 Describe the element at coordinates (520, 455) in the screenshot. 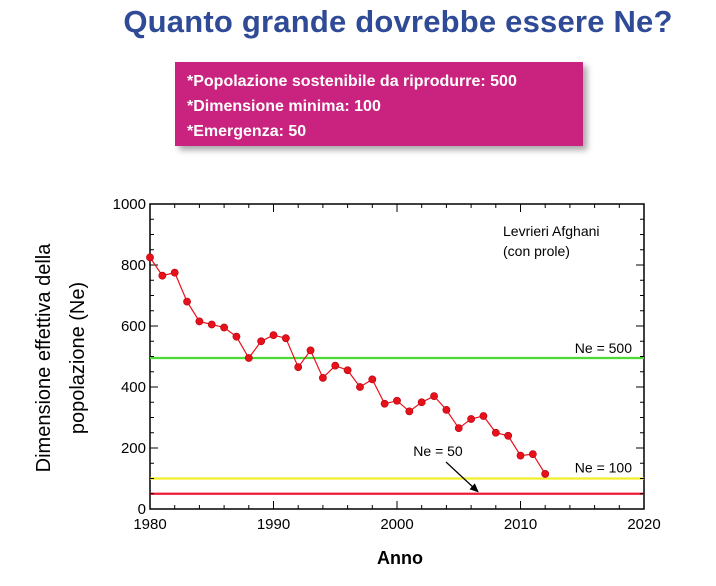

I see `ne-point-2010` at that location.